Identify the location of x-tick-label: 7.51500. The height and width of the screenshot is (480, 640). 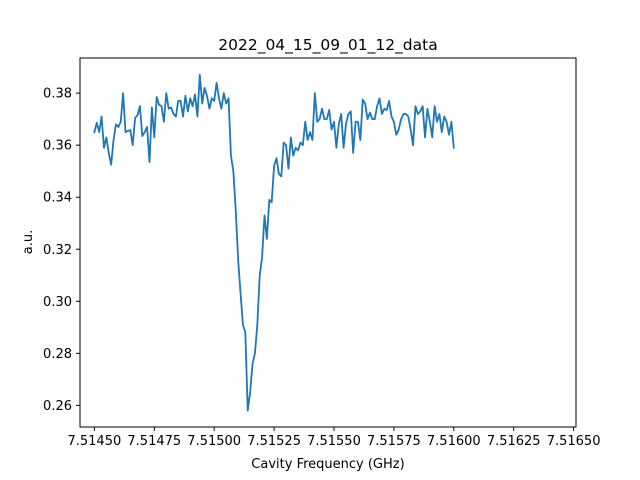
(214, 441).